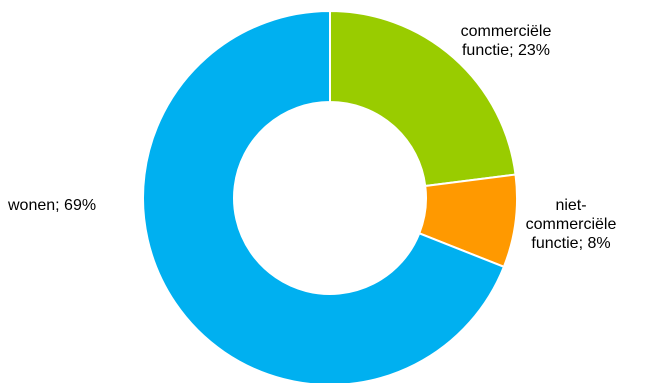  Describe the element at coordinates (506, 50) in the screenshot. I see `slice-label-commercial-line-2: functie; 23%` at that location.